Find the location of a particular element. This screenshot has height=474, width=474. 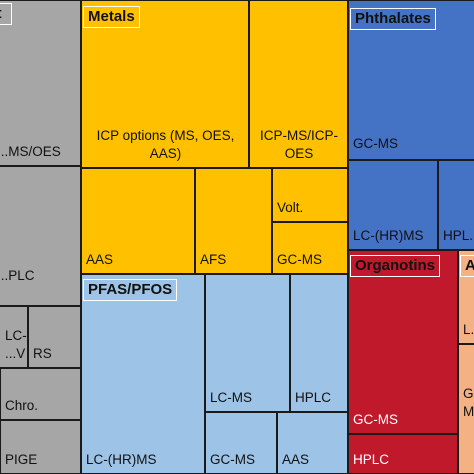

treemap-cell: Chro. is located at coordinates (40, 394).